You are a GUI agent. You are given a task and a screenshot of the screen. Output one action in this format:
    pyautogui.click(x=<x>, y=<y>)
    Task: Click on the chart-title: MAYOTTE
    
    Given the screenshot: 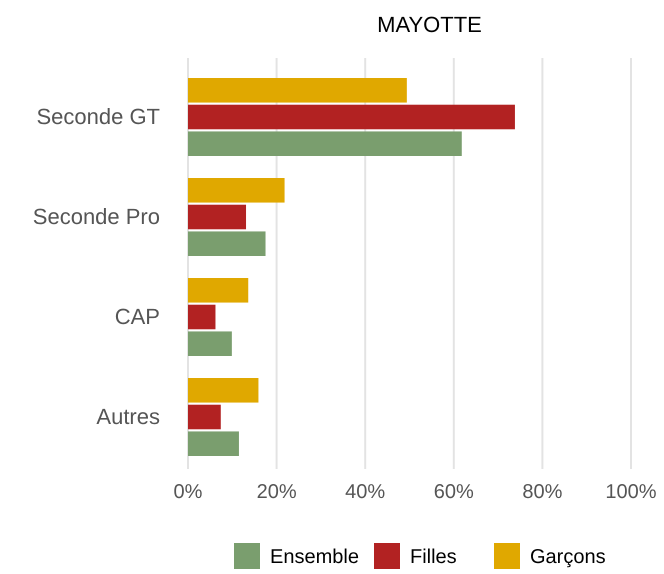 What is the action you would take?
    pyautogui.click(x=429, y=24)
    